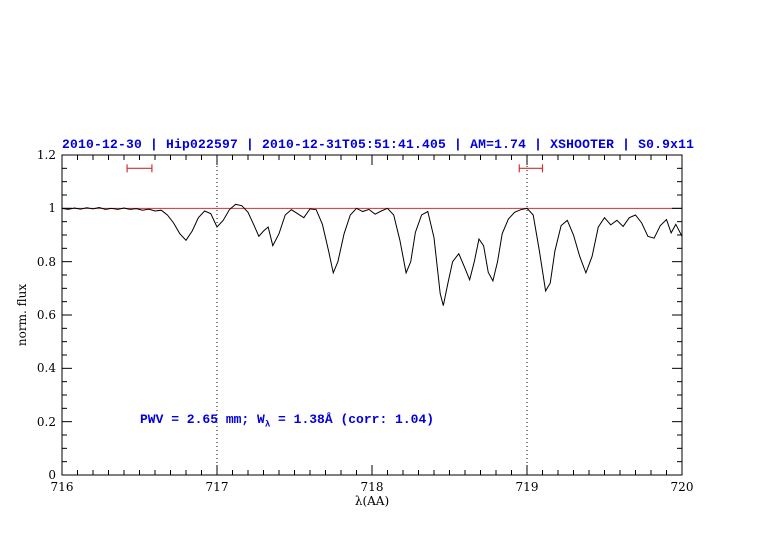 The image size is (782, 542). Describe the element at coordinates (352, 419) in the screenshot. I see `pwv-annotation-text-2: = 1.38Å (corr: 1.04)` at that location.